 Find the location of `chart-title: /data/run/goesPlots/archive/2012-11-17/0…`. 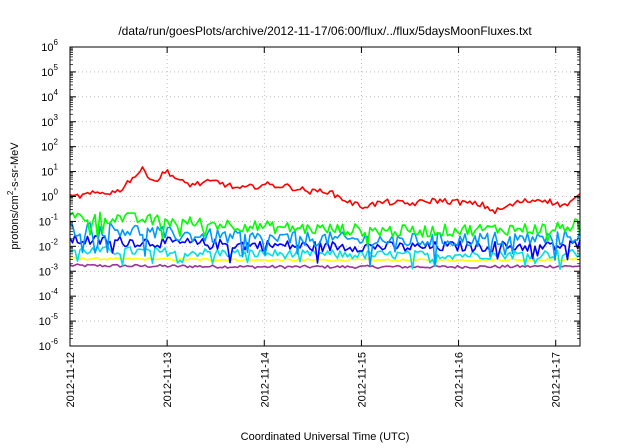

chart-title: /data/run/goesPlots/archive/2012-11-17/0… is located at coordinates (325, 31).